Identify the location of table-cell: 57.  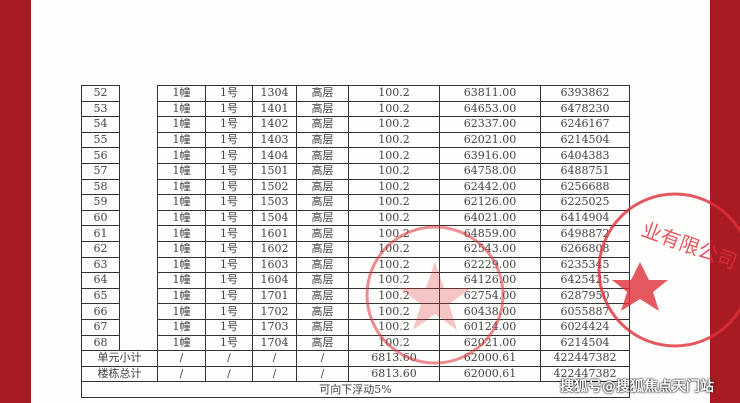
(100, 171).